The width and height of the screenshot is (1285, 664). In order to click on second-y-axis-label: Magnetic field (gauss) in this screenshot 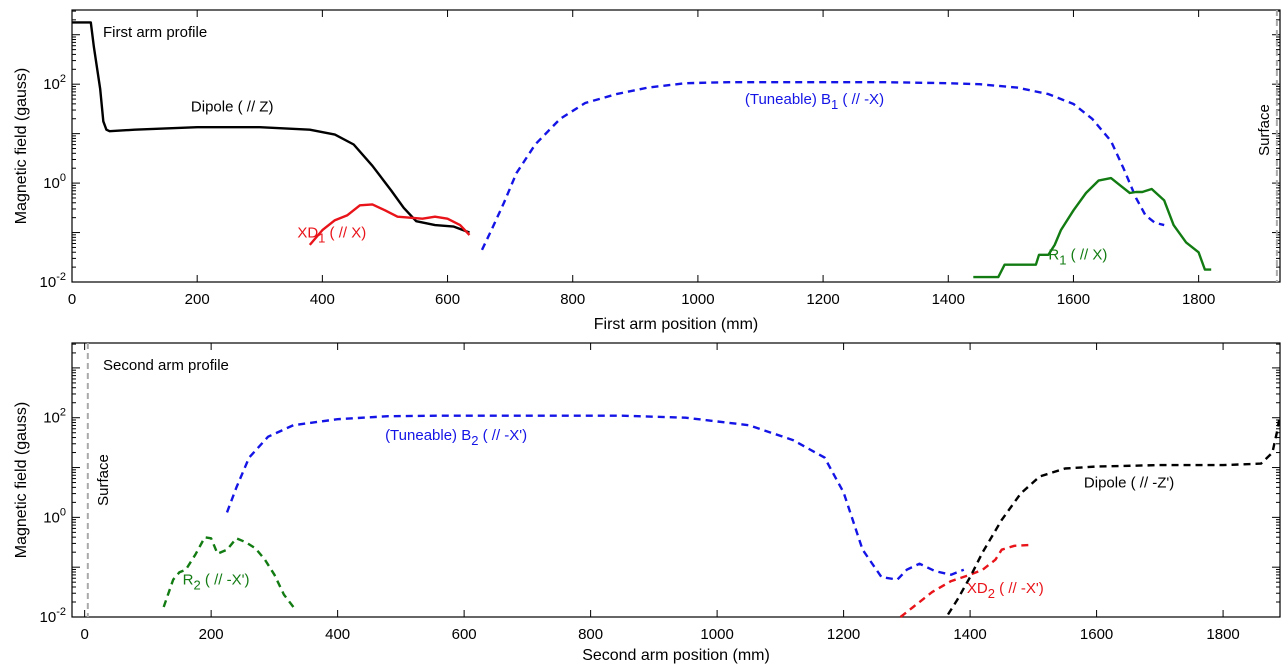, I will do `click(21, 480)`.